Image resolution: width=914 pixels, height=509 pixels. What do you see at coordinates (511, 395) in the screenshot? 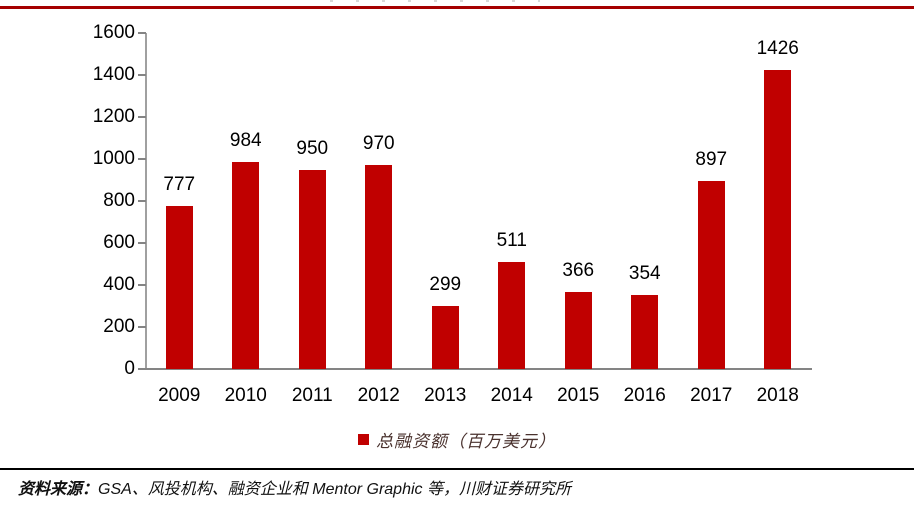
I see `x-axis-label: 2014` at bounding box center [511, 395].